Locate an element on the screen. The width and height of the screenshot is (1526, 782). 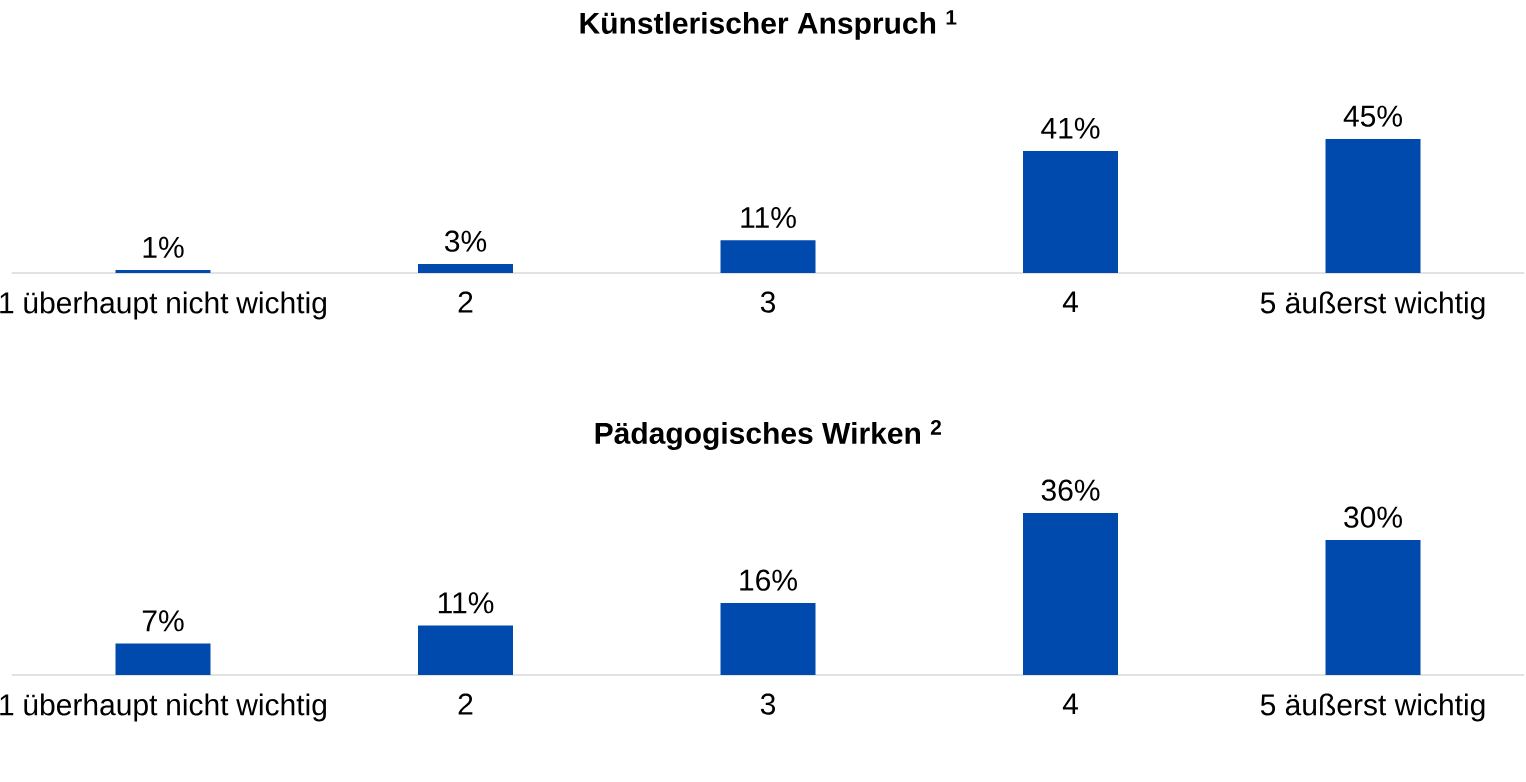
chart-title: Pädagogisches Wirken $^{2}$ is located at coordinates (768, 435).